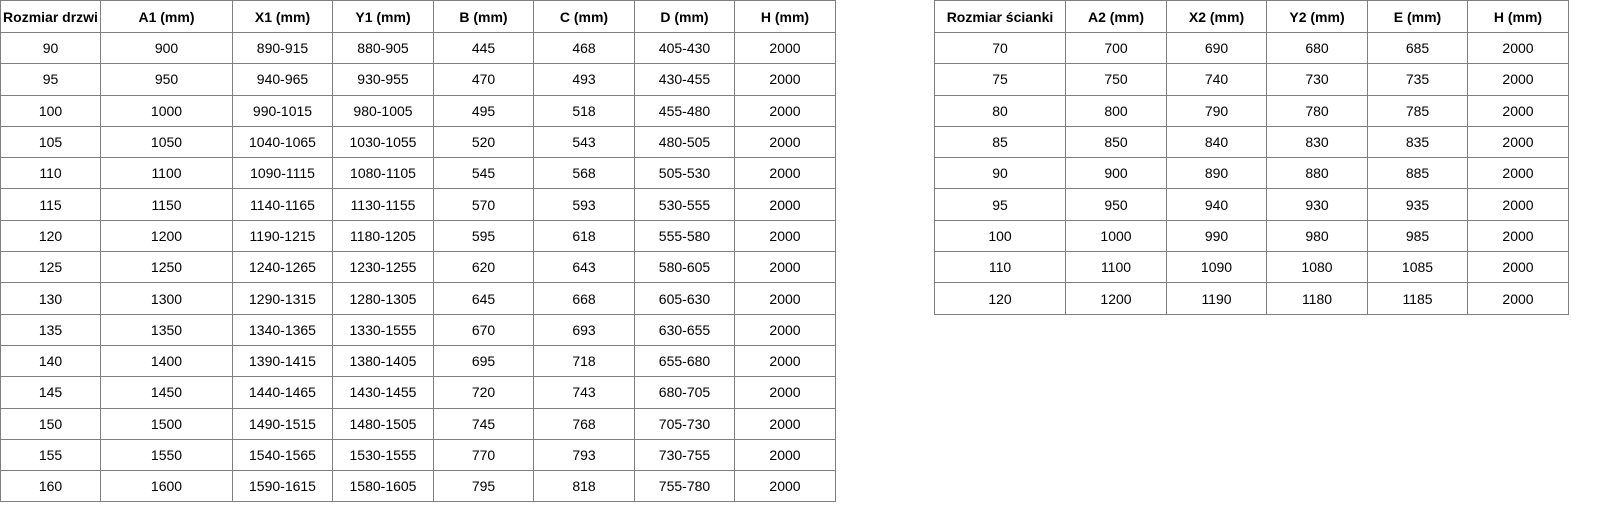  What do you see at coordinates (684, 361) in the screenshot?
I see `table-cell: 655-680` at bounding box center [684, 361].